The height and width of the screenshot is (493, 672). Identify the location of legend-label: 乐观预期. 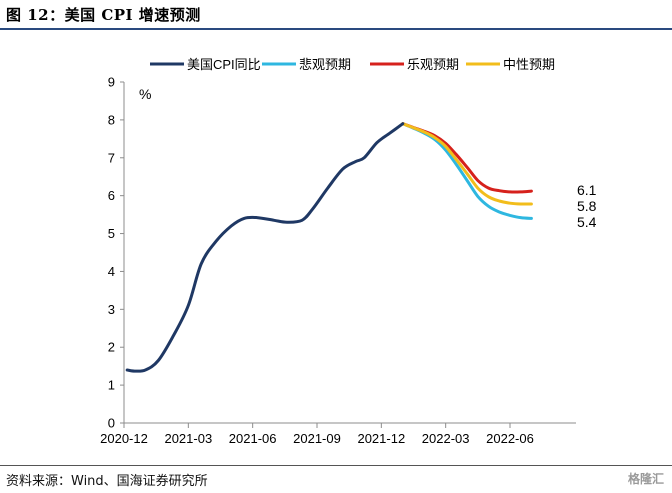
(433, 64).